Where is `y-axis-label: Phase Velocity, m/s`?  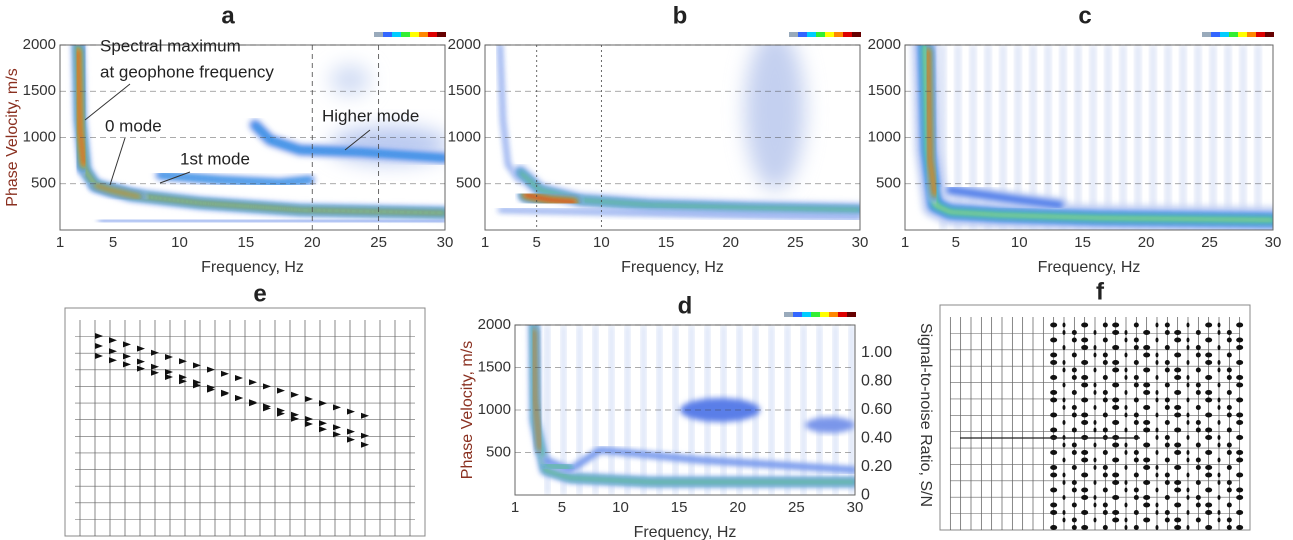 y-axis-label: Phase Velocity, m/s is located at coordinates (467, 410).